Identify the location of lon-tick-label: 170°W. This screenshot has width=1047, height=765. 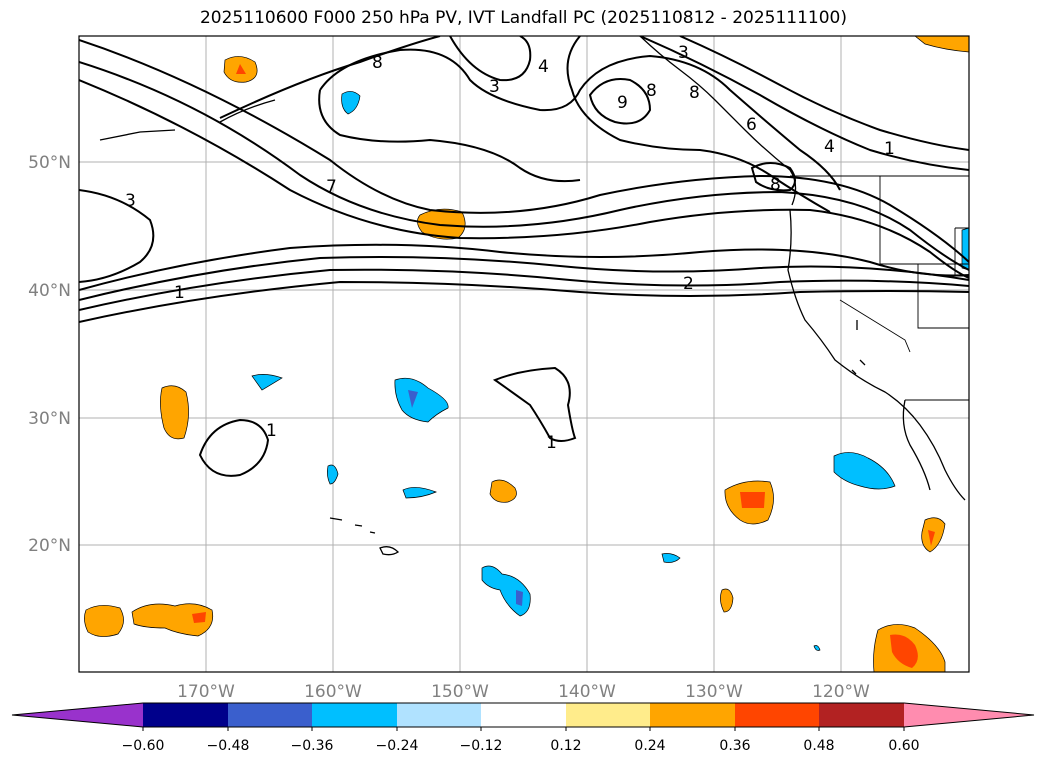
(206, 692).